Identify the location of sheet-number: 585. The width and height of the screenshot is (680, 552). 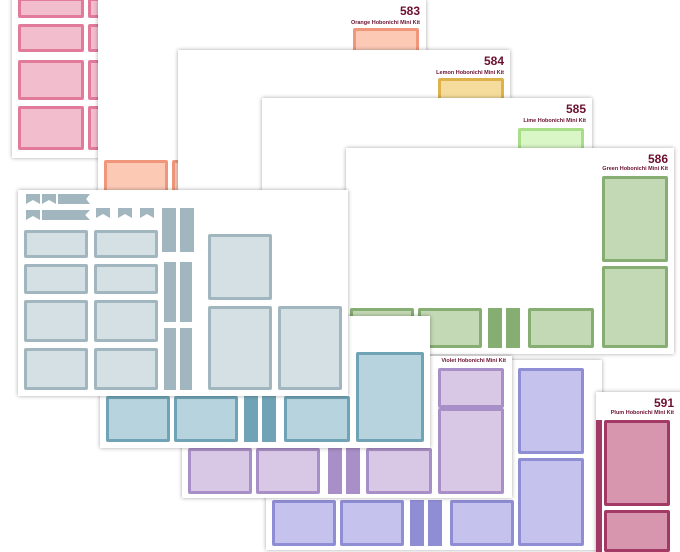
(575, 109).